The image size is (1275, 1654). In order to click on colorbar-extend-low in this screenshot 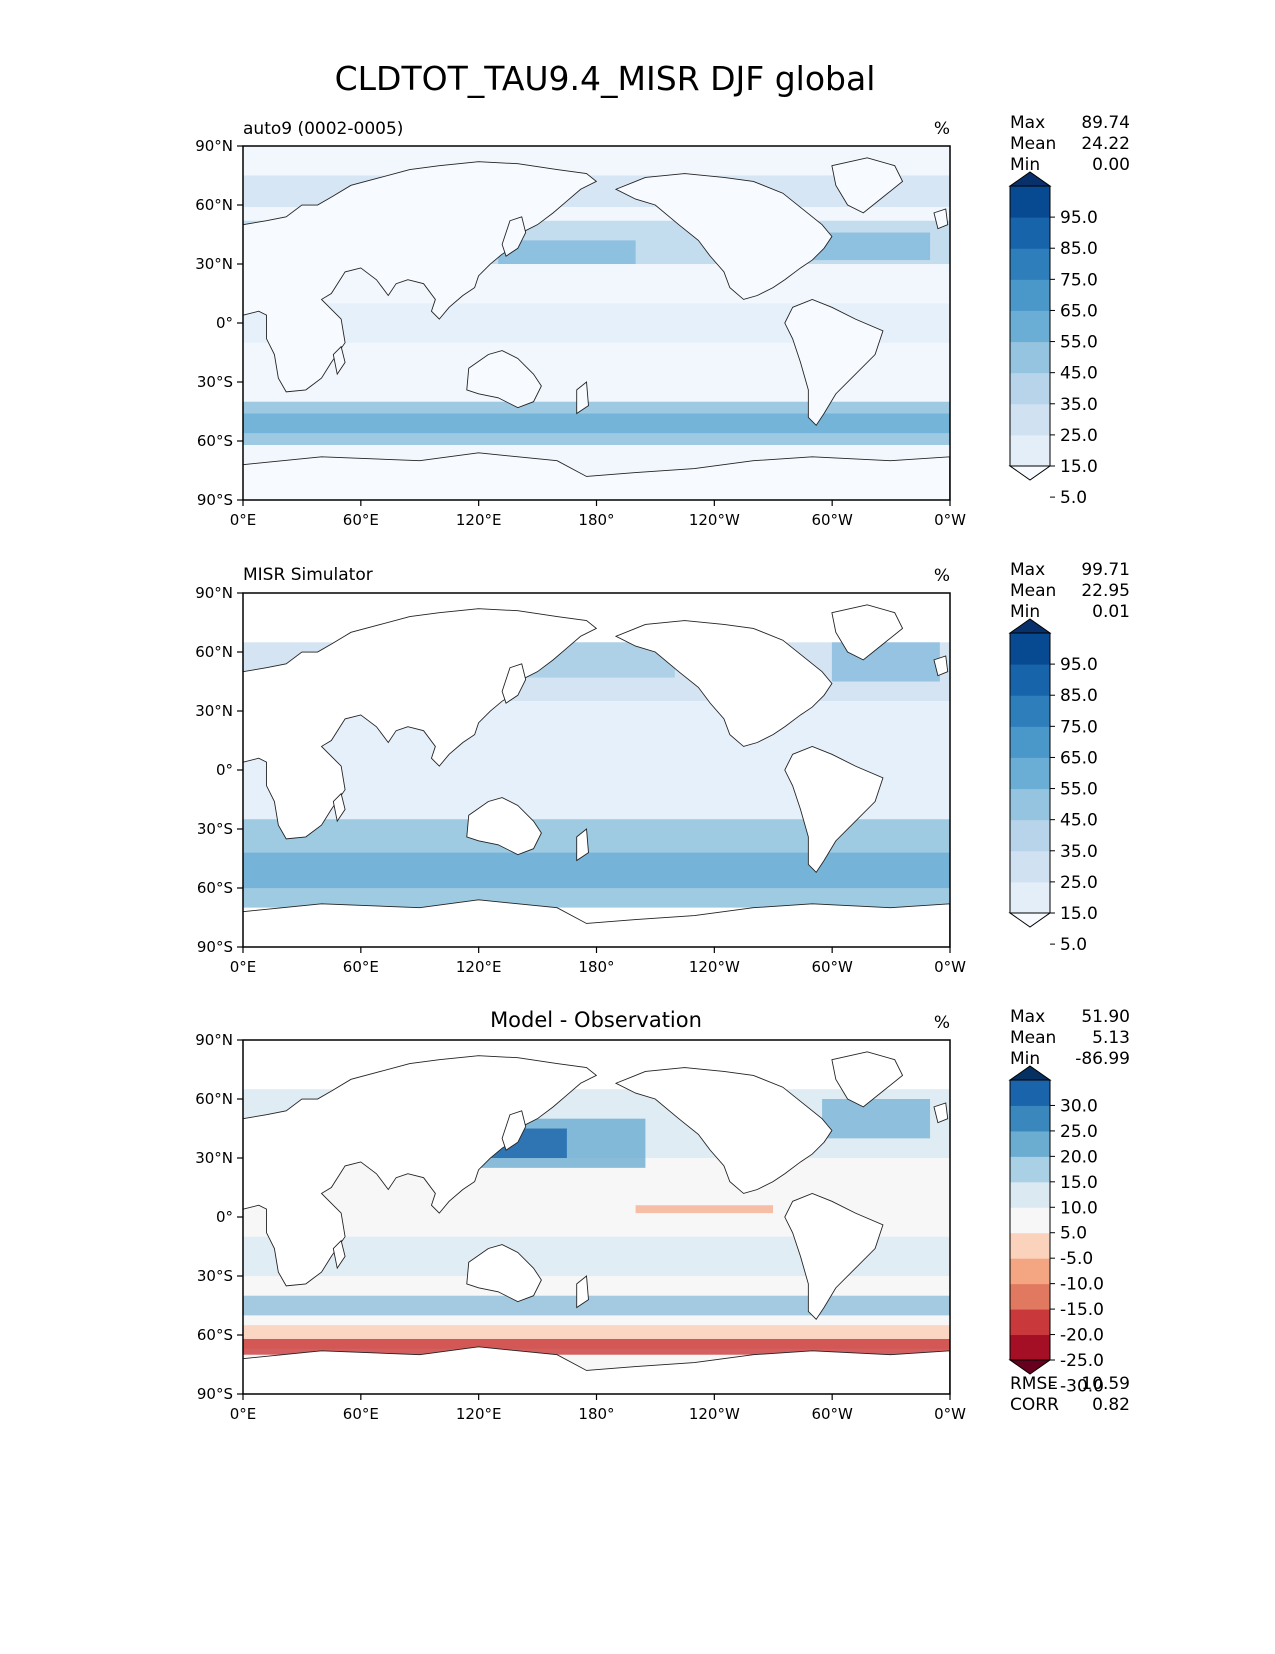, I will do `click(1030, 1367)`.